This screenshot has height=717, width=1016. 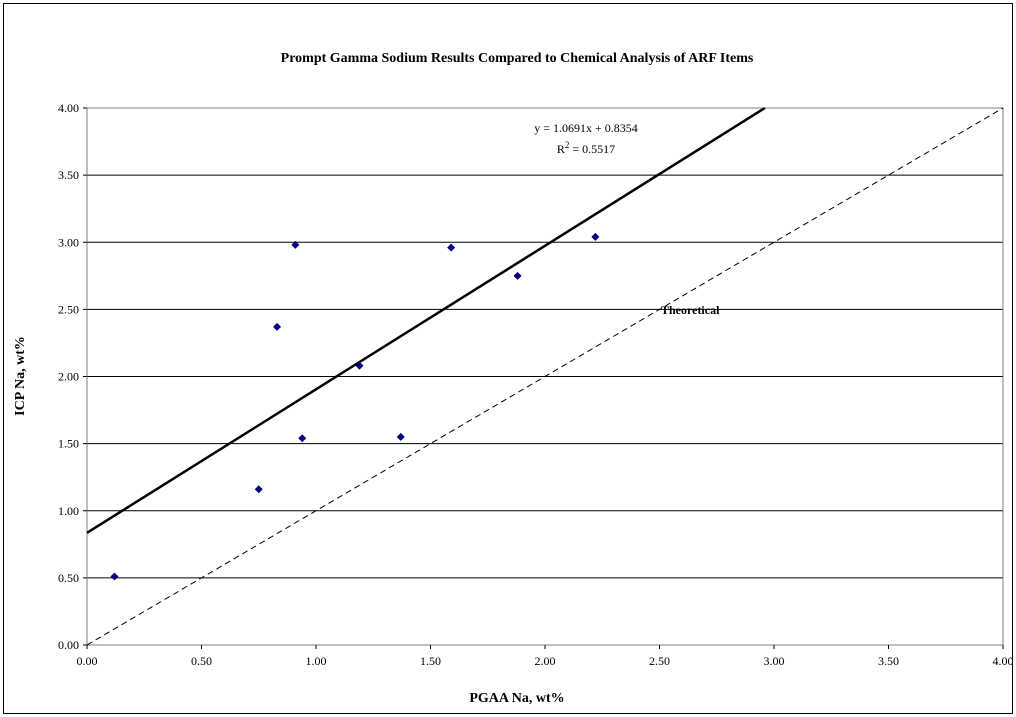 I want to click on y-tick-label-2: 1.00, so click(x=68, y=511).